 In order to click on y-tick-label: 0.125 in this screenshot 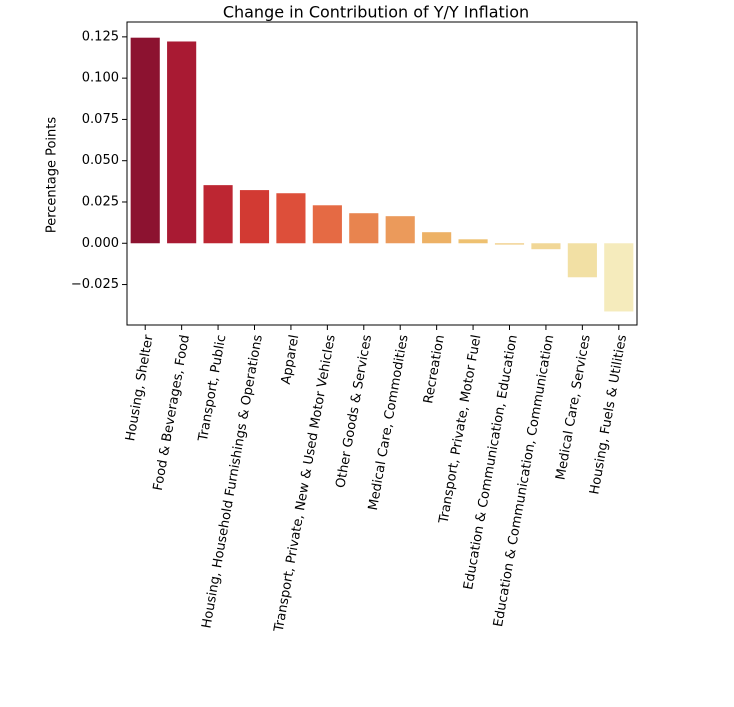, I will do `click(100, 36)`.